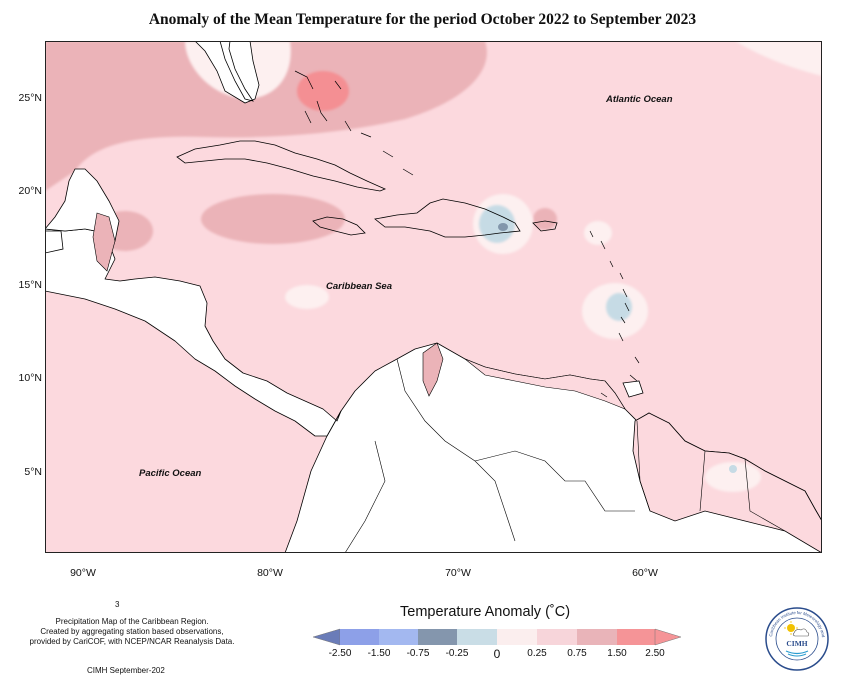 The width and height of the screenshot is (845, 684). I want to click on label-caribbean-sea: Caribbean Sea, so click(359, 286).